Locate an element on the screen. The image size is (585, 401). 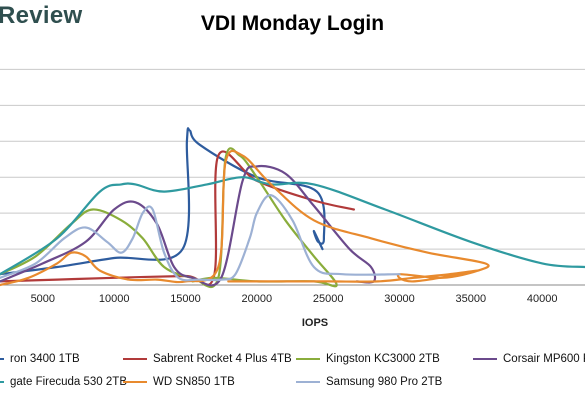
logo: Review is located at coordinates (41, 15).